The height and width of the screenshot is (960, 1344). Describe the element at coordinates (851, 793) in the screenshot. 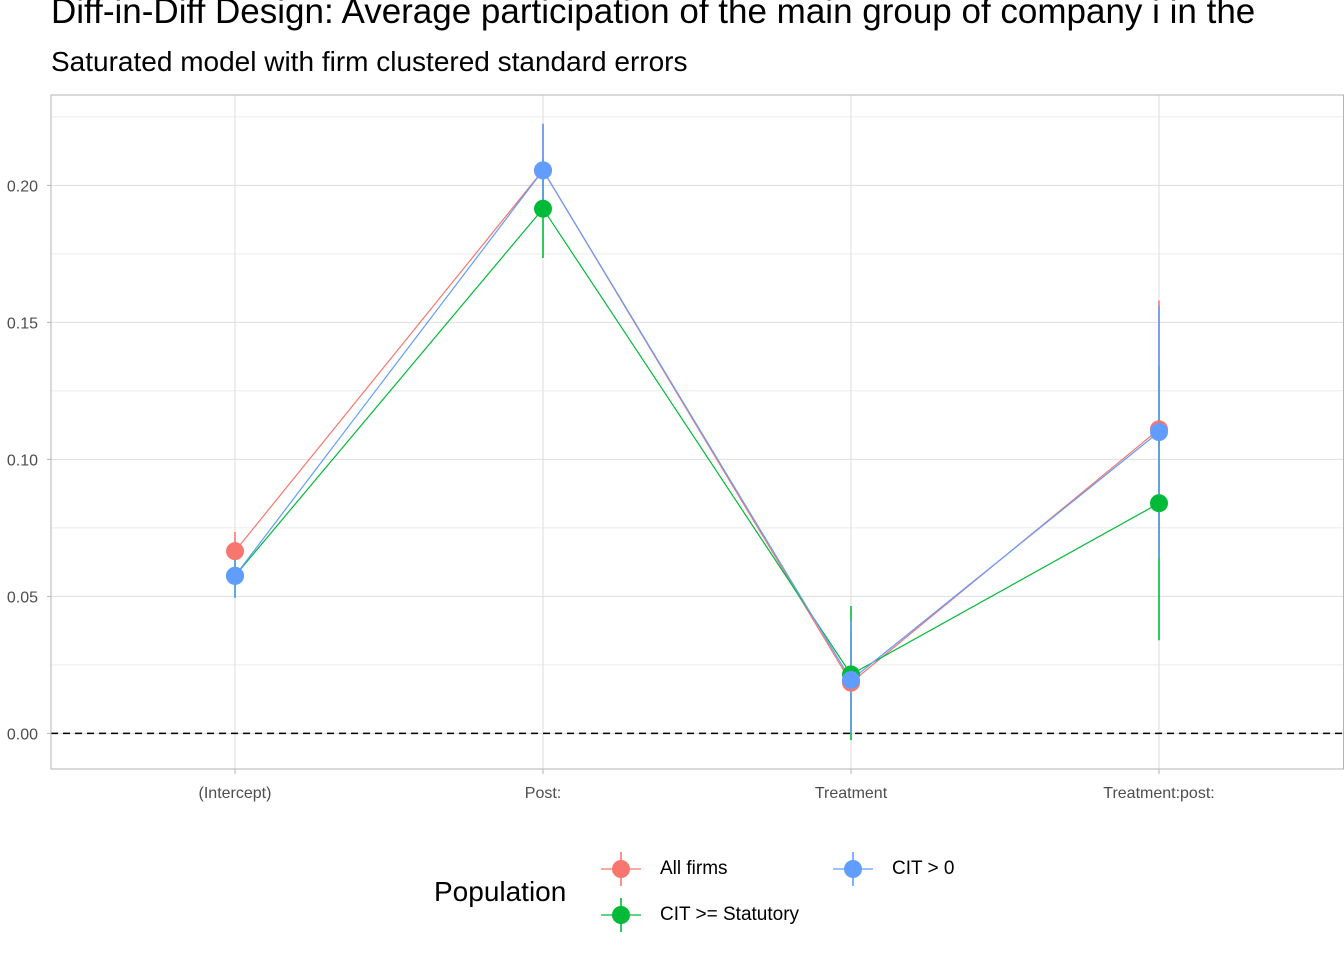

I see `x-tick-label: Treatment` at that location.